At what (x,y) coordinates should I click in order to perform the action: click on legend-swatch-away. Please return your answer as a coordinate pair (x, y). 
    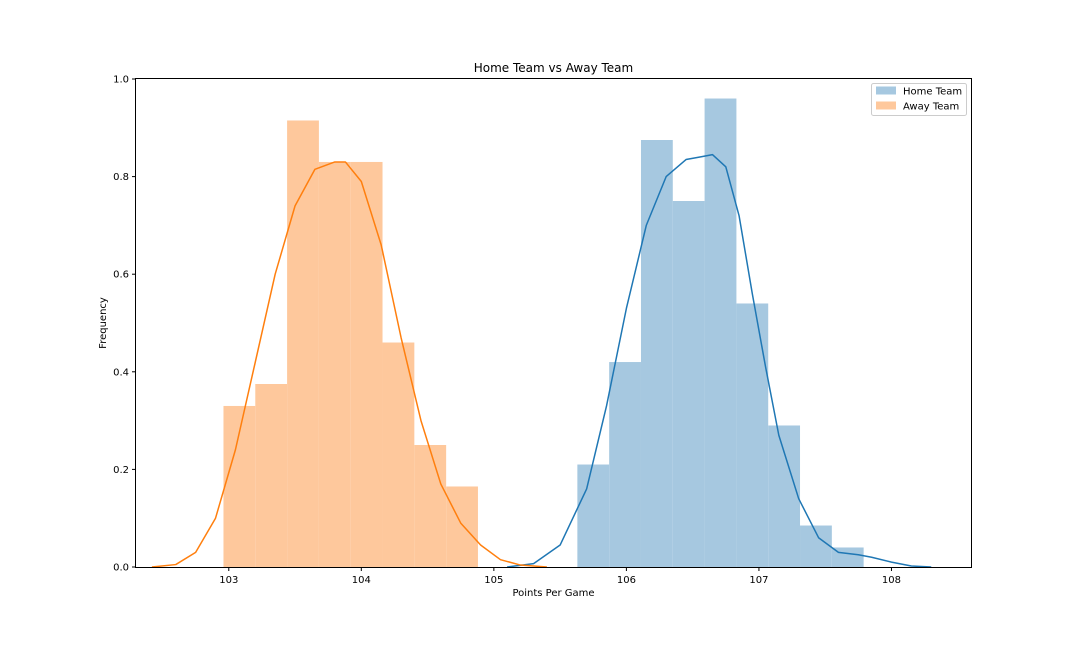
    Looking at the image, I should click on (886, 105).